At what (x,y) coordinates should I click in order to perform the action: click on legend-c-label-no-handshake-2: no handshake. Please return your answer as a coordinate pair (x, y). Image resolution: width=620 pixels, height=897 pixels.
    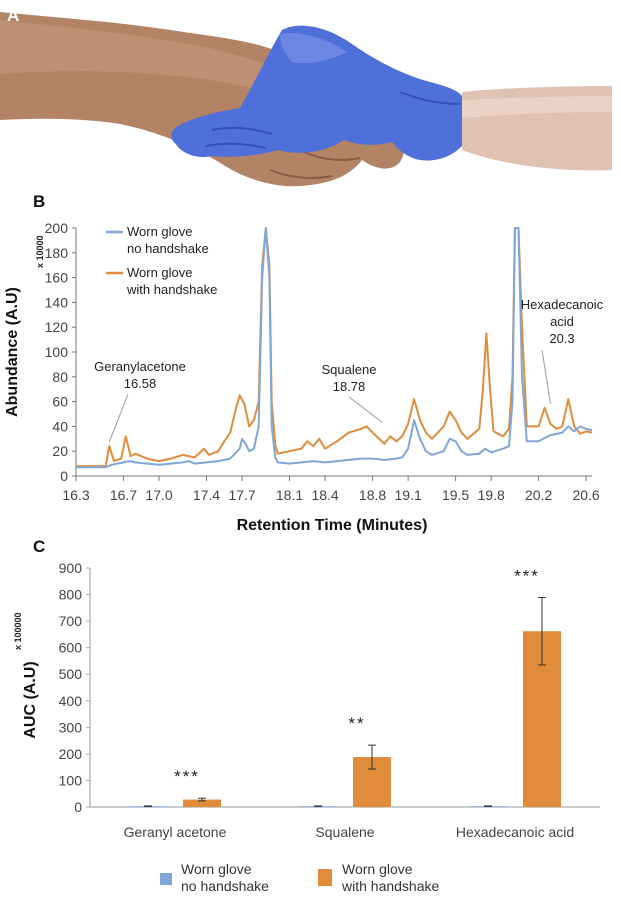
    Looking at the image, I should click on (225, 886).